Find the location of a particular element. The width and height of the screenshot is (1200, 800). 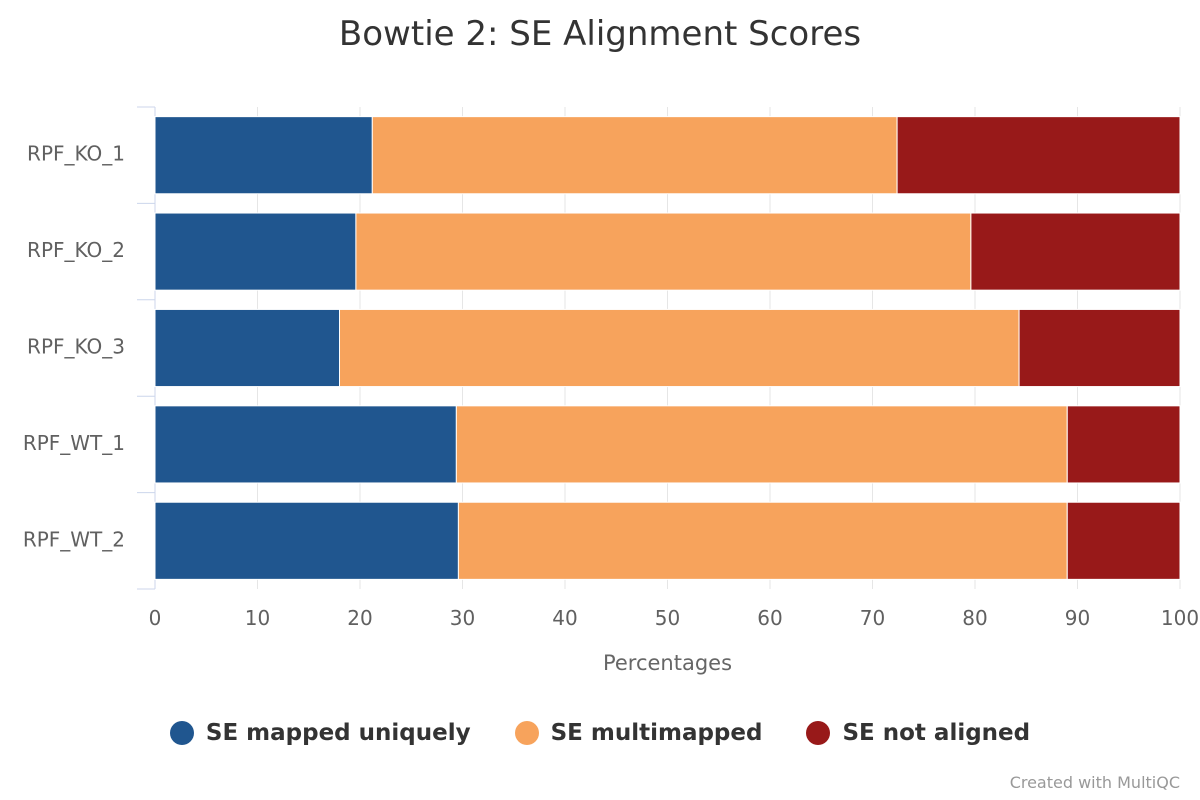

legend-swatch-not-aligned is located at coordinates (818, 733).